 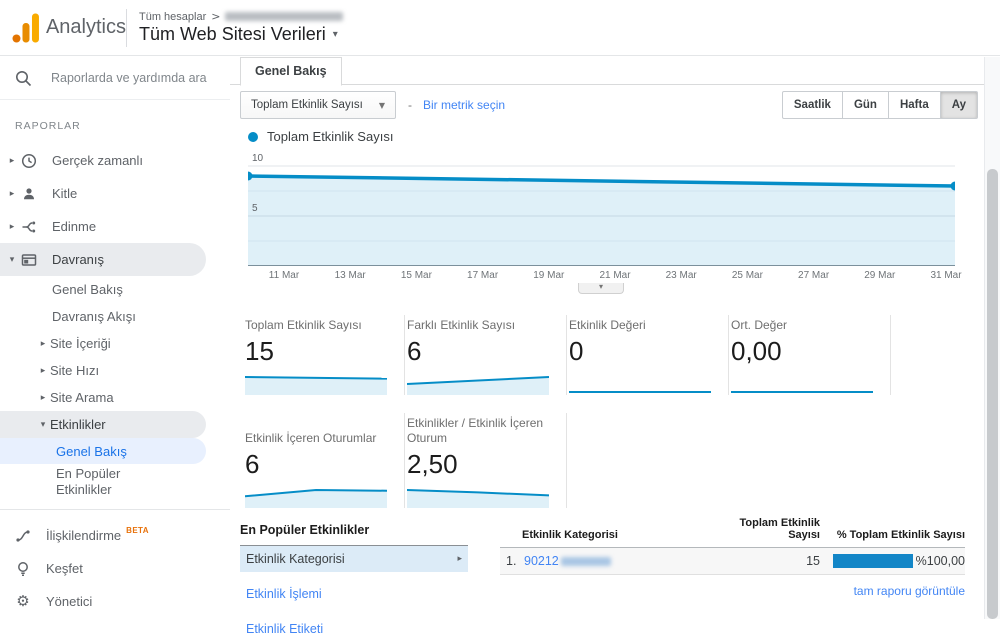 What do you see at coordinates (585, 561) in the screenshot?
I see `redacted-category-digits` at bounding box center [585, 561].